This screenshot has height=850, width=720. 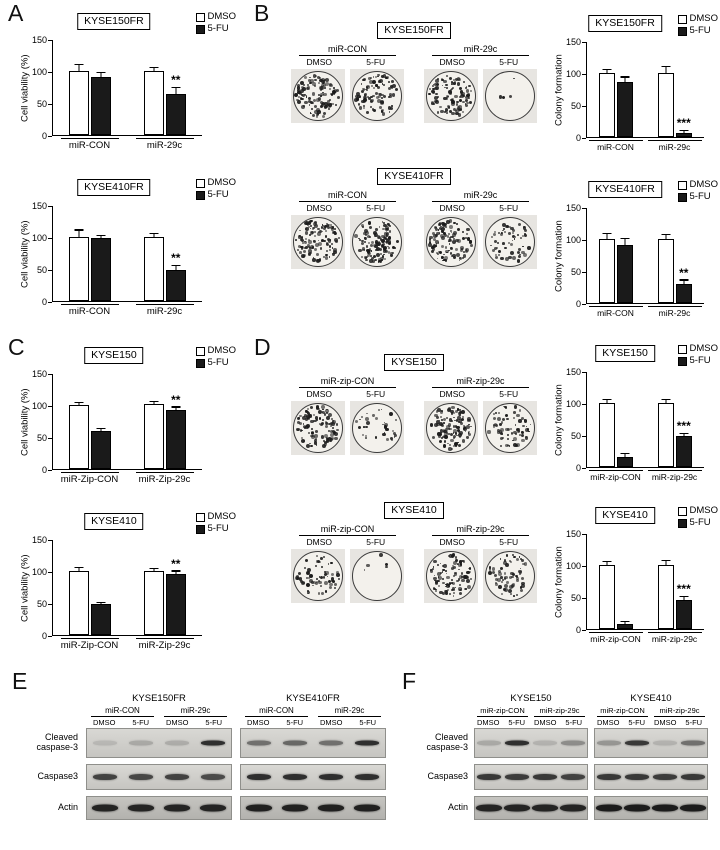 I want to click on blot-strip-caspase3, so click(x=651, y=777).